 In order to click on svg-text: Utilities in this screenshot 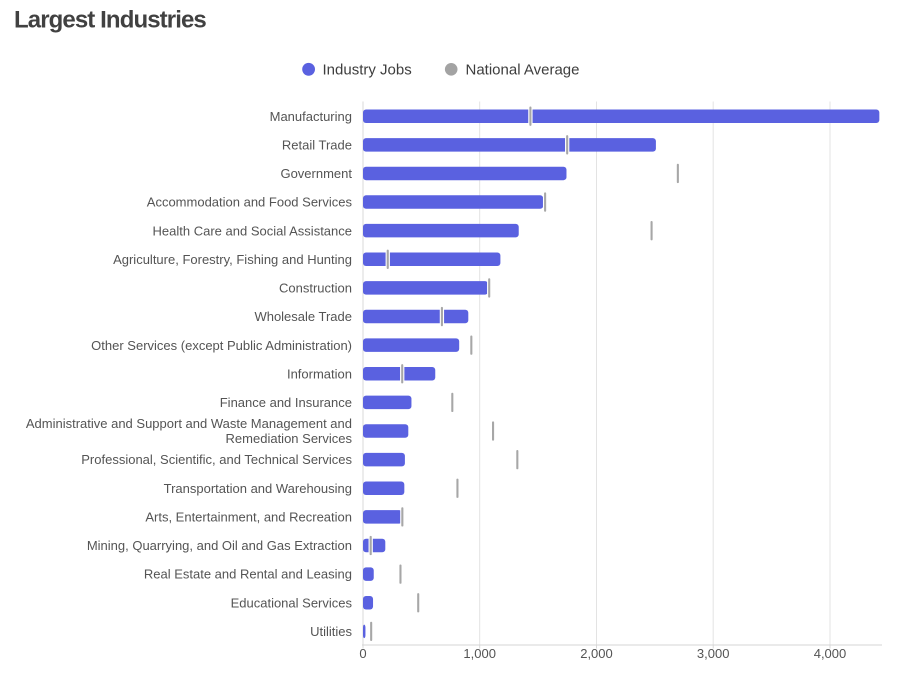, I will do `click(331, 631)`.